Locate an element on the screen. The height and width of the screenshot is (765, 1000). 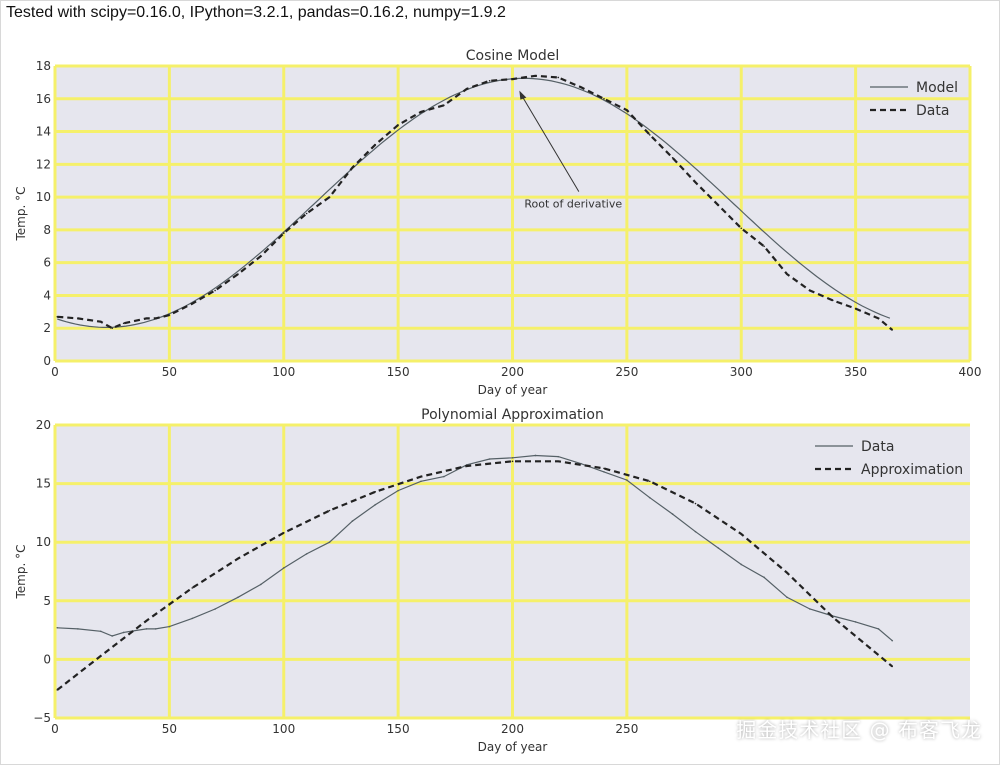
y-tick-label: 6 is located at coordinates (47, 263).